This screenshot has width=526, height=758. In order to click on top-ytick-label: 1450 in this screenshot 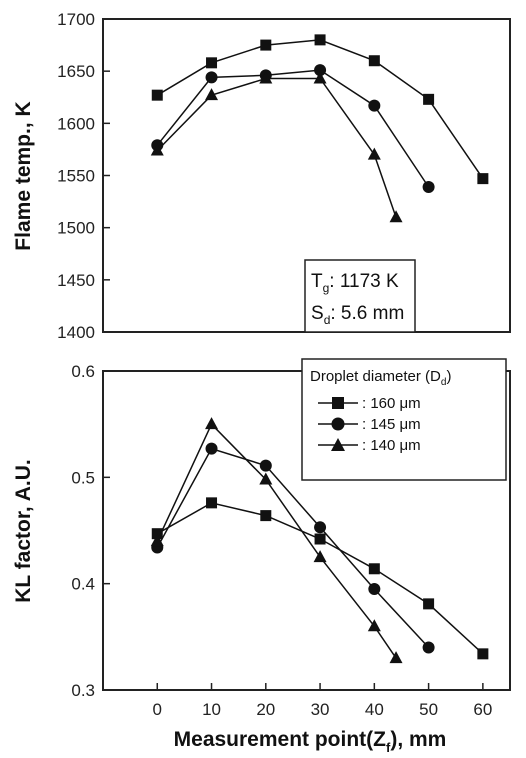, I will do `click(76, 280)`.